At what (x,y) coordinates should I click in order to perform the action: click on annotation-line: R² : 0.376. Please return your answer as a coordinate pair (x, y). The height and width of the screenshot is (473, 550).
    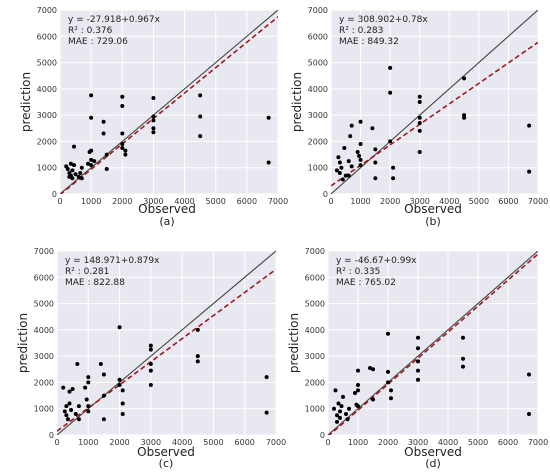
    Looking at the image, I should click on (90, 31).